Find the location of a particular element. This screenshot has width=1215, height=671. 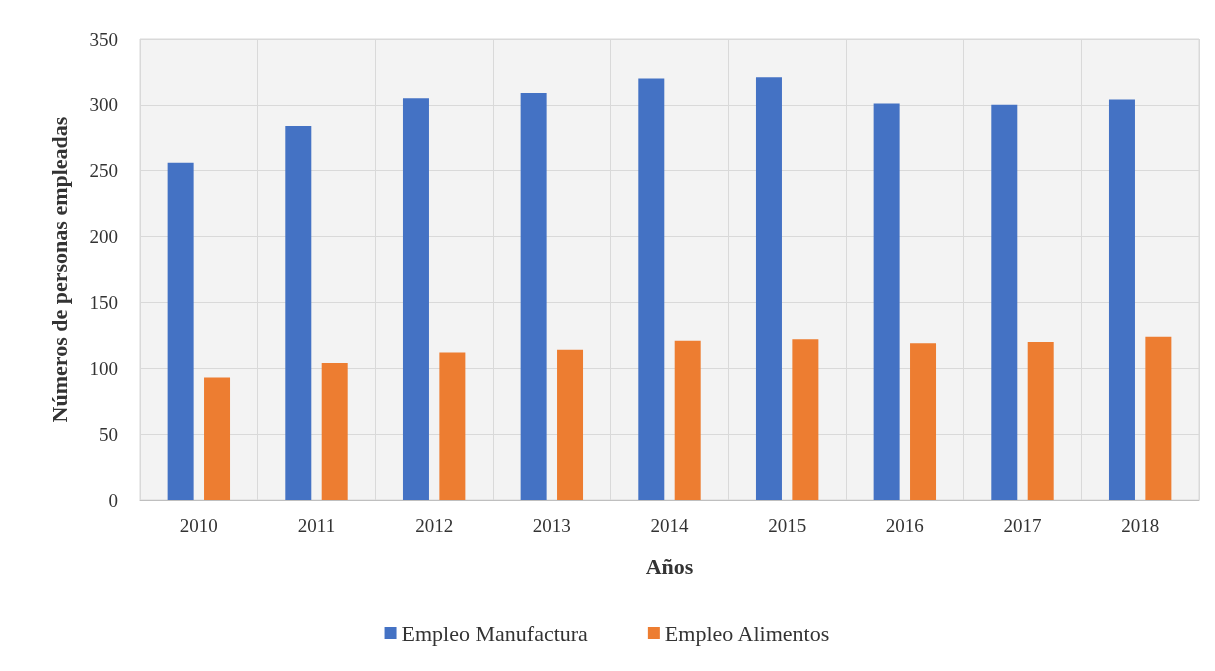

x-tick-label: 2014 is located at coordinates (669, 525).